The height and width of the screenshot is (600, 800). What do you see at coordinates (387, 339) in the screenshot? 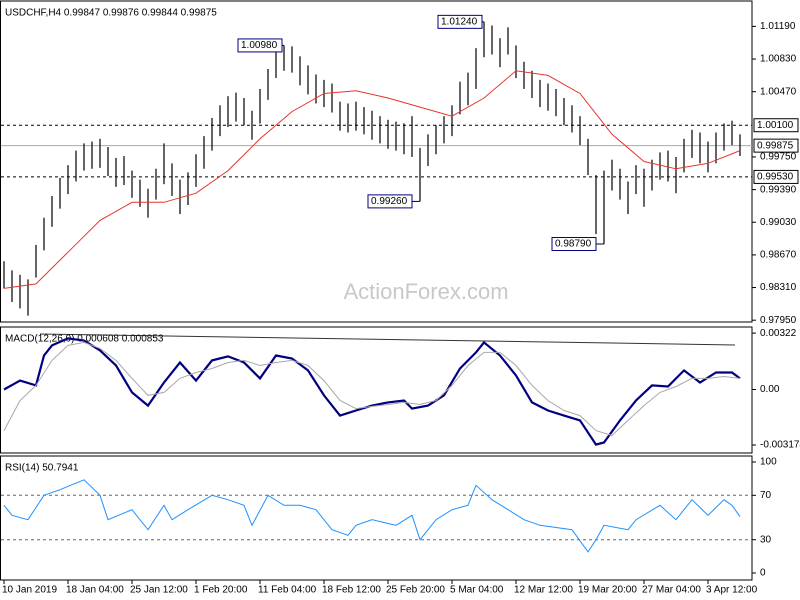
I see `trend-line` at bounding box center [387, 339].